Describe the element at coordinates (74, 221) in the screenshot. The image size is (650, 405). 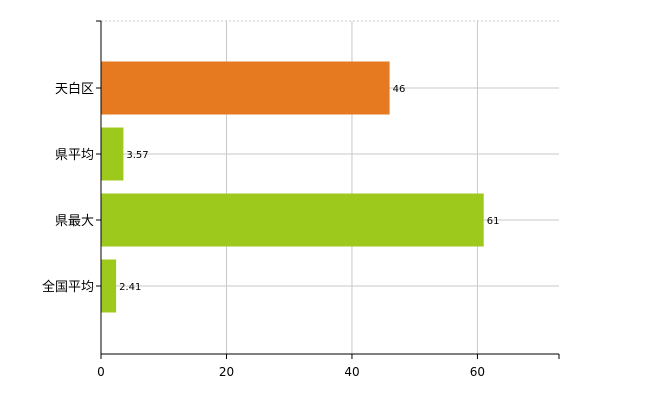
I see `category-label-2: 県最大` at that location.